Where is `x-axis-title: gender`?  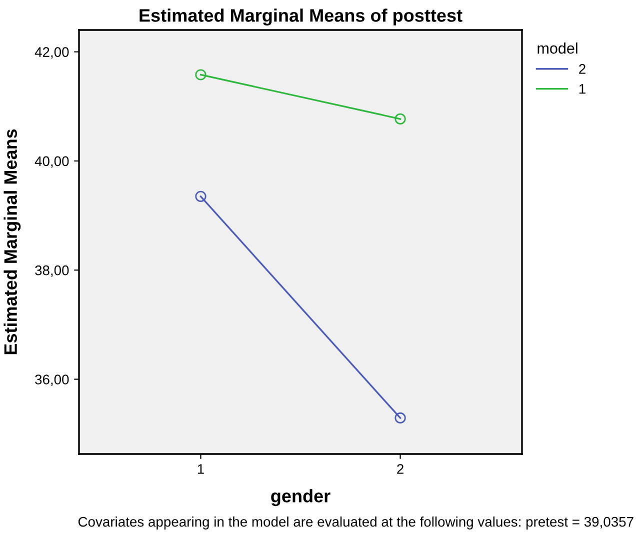
x-axis-title: gender is located at coordinates (300, 497).